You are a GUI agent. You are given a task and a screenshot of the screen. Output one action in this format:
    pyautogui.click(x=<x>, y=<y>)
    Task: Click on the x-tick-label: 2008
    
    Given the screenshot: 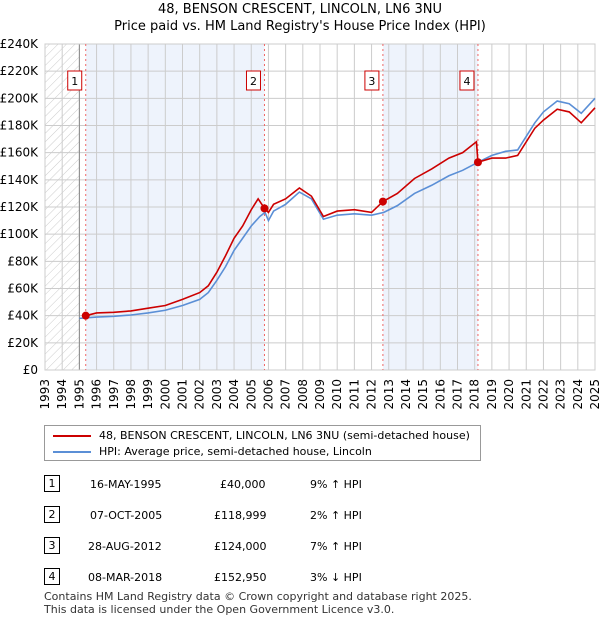 What is the action you would take?
    pyautogui.click(x=303, y=394)
    